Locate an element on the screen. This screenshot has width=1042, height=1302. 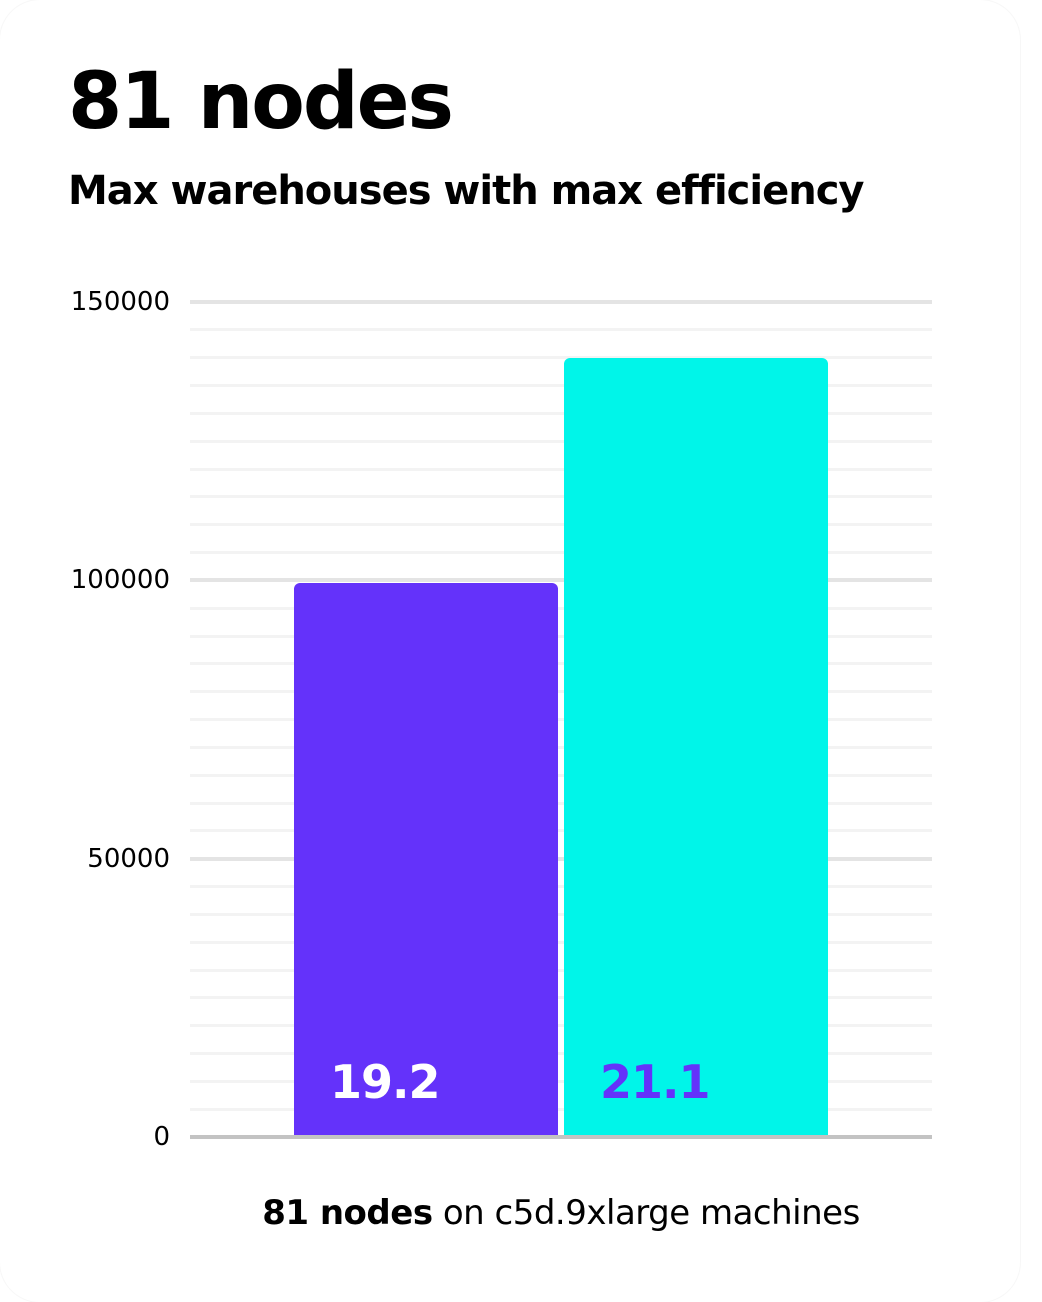
x-axis-line is located at coordinates (561, 1137).